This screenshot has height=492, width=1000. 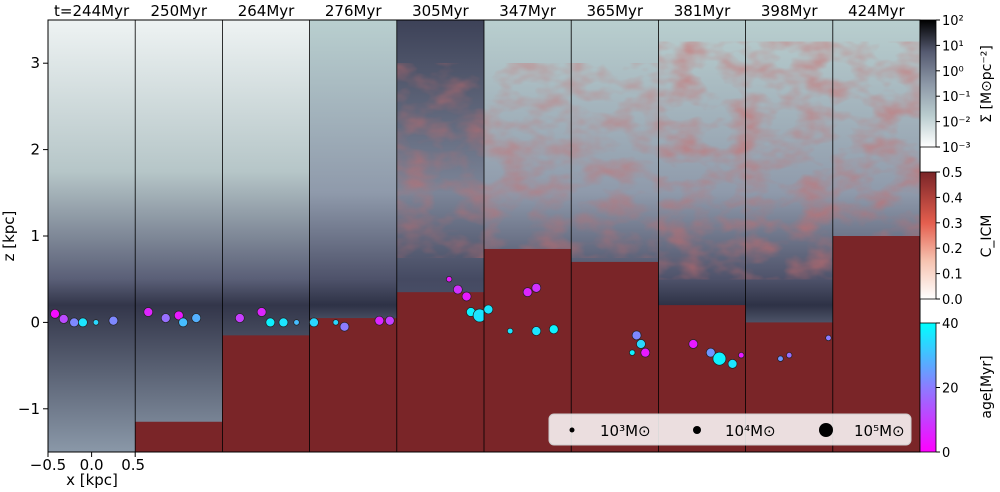 I want to click on colorbar-tick-label: 10⁻¹, so click(x=956, y=97).